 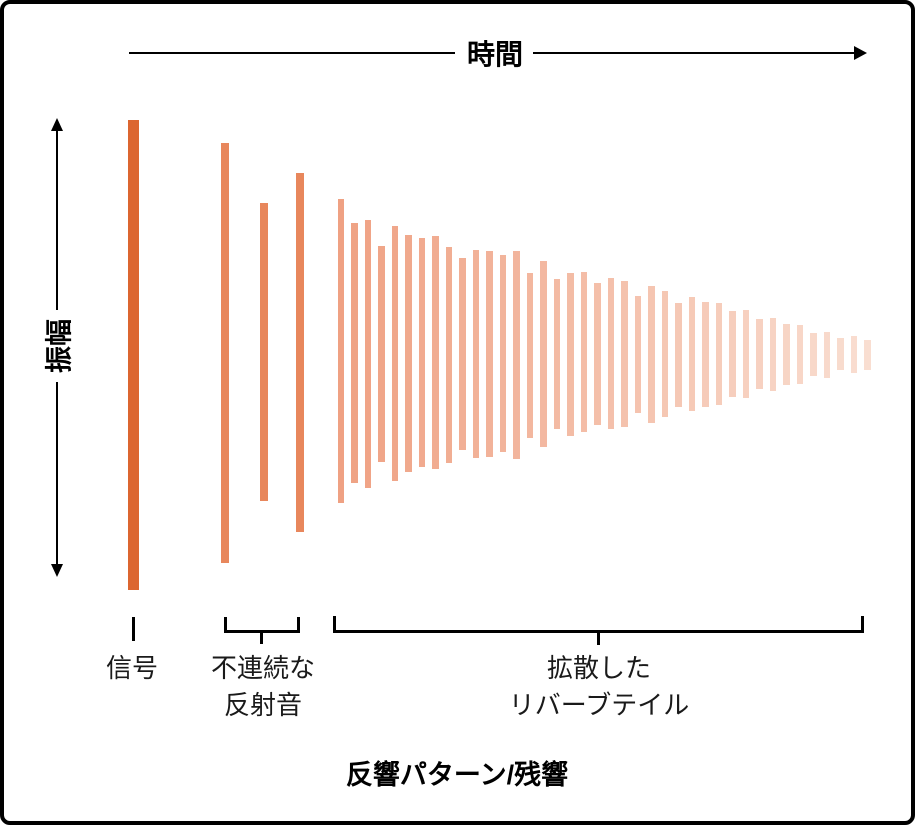 I want to click on signal-label: 信号, so click(x=132, y=668).